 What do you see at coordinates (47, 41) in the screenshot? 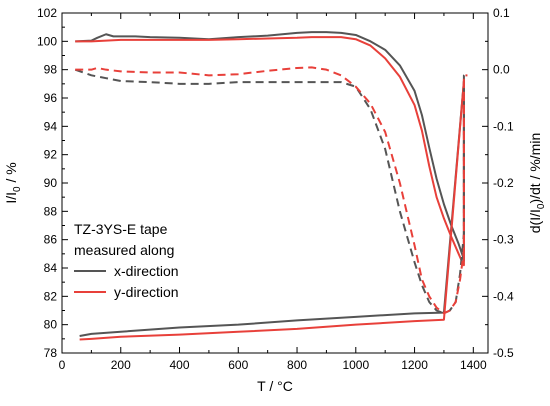
I see `y-left-tick-label: 100` at bounding box center [47, 41].